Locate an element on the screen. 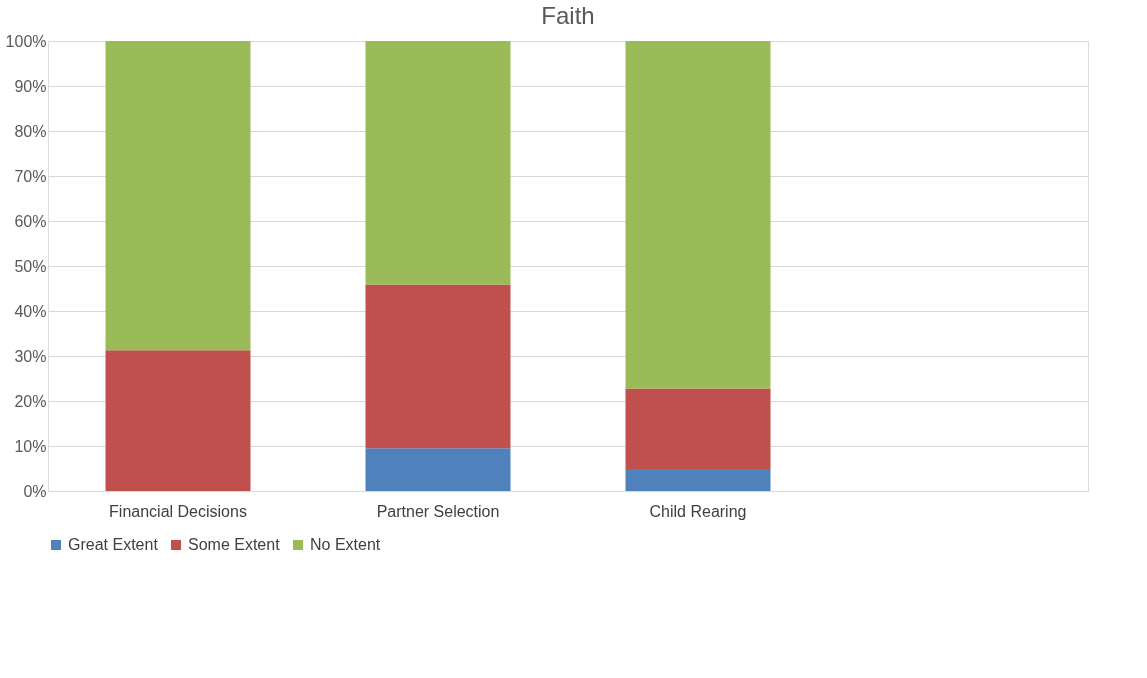  y-tick-label: 50% is located at coordinates (30, 266).